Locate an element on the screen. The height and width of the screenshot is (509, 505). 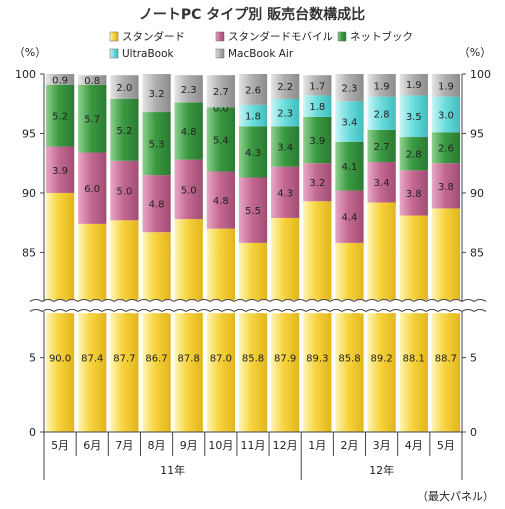
data-label-2-7: 3.4 is located at coordinates (285, 148).